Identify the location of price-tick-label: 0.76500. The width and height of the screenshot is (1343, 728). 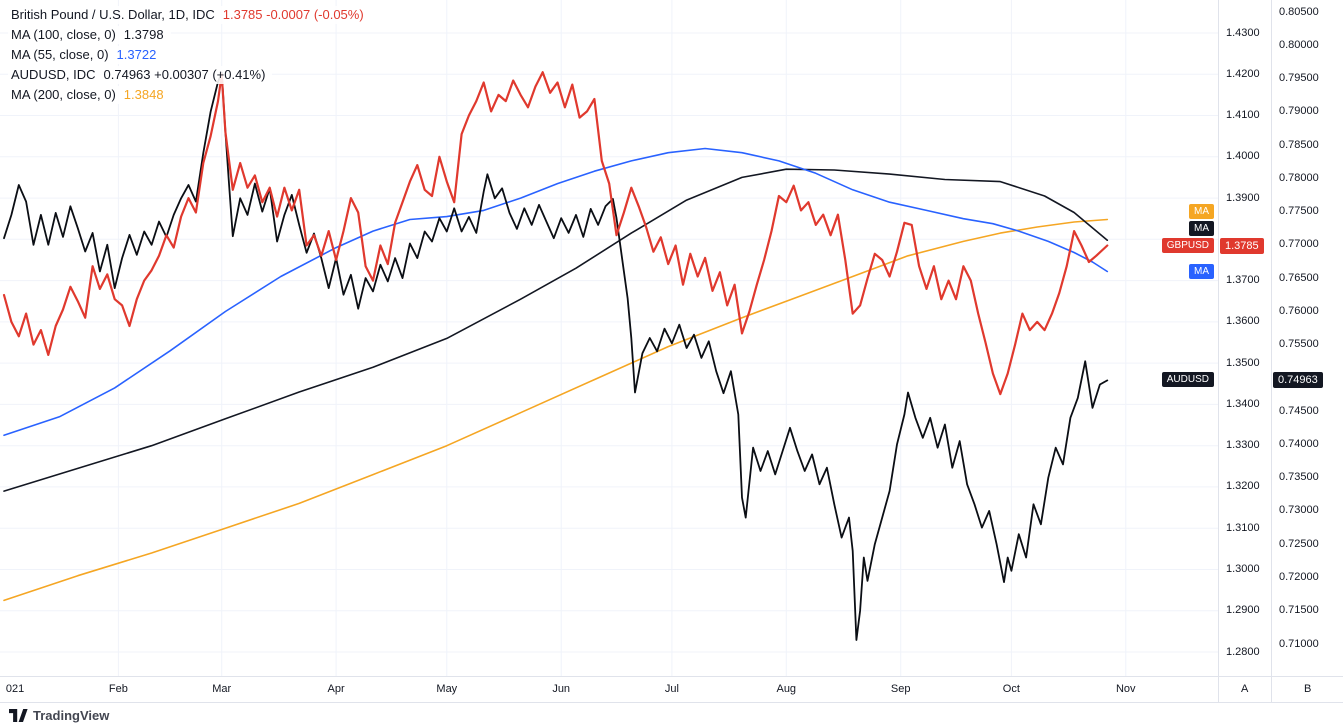
(1299, 277).